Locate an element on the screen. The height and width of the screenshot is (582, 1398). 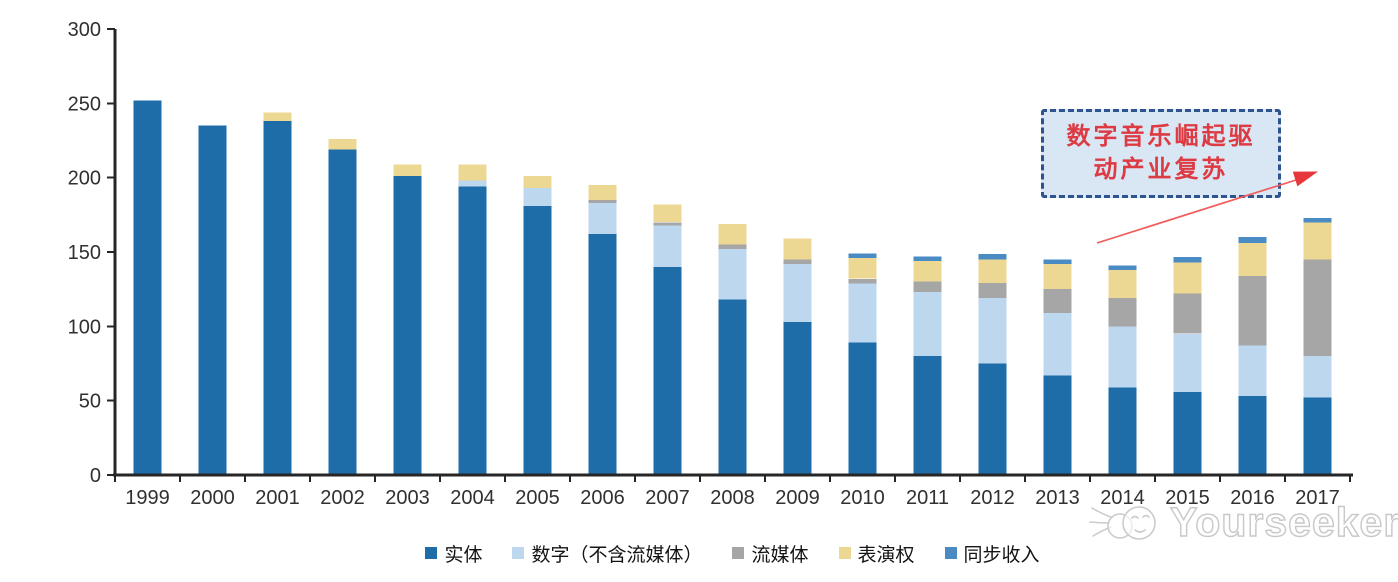
chart-legend: 实体 数字（不含流媒体） 流媒体 表演权 同步收入 is located at coordinates (732, 553).